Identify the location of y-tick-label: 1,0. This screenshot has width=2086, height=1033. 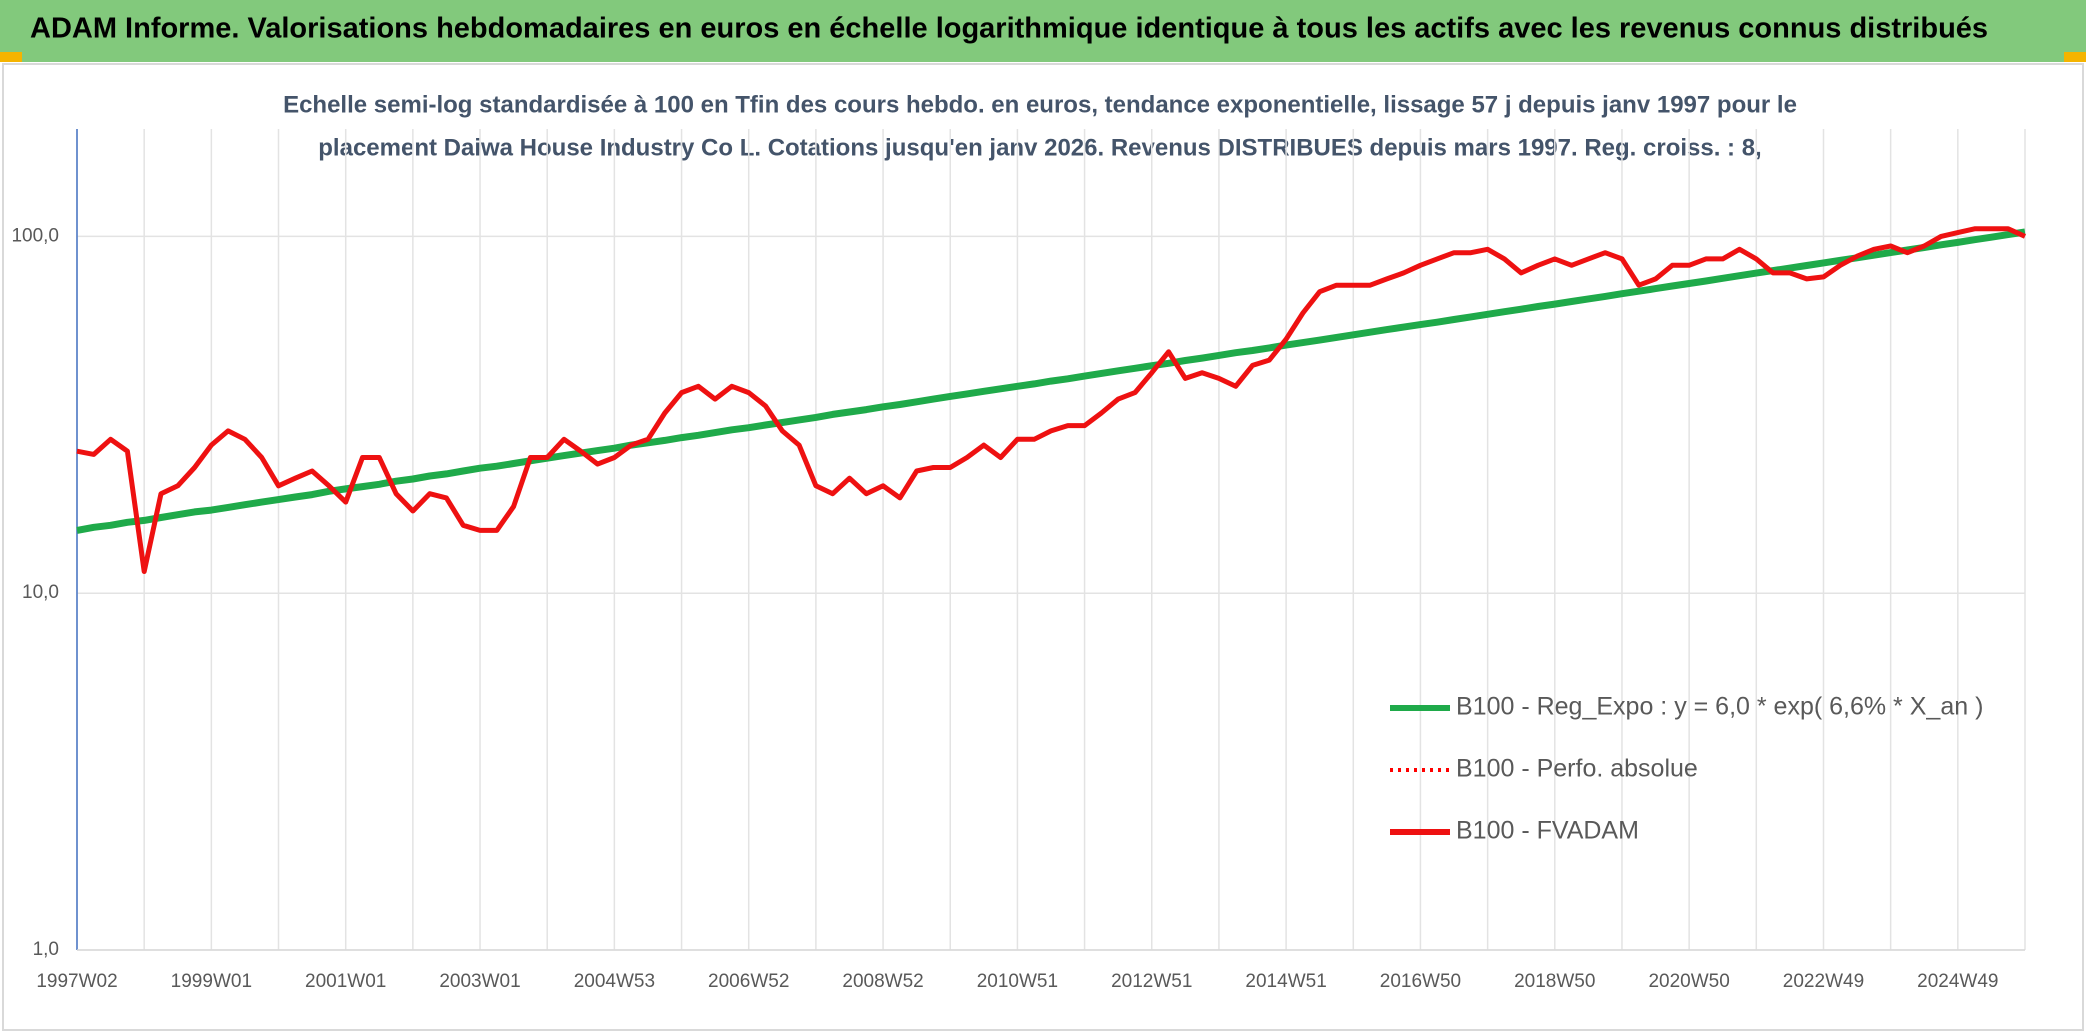
(46, 949).